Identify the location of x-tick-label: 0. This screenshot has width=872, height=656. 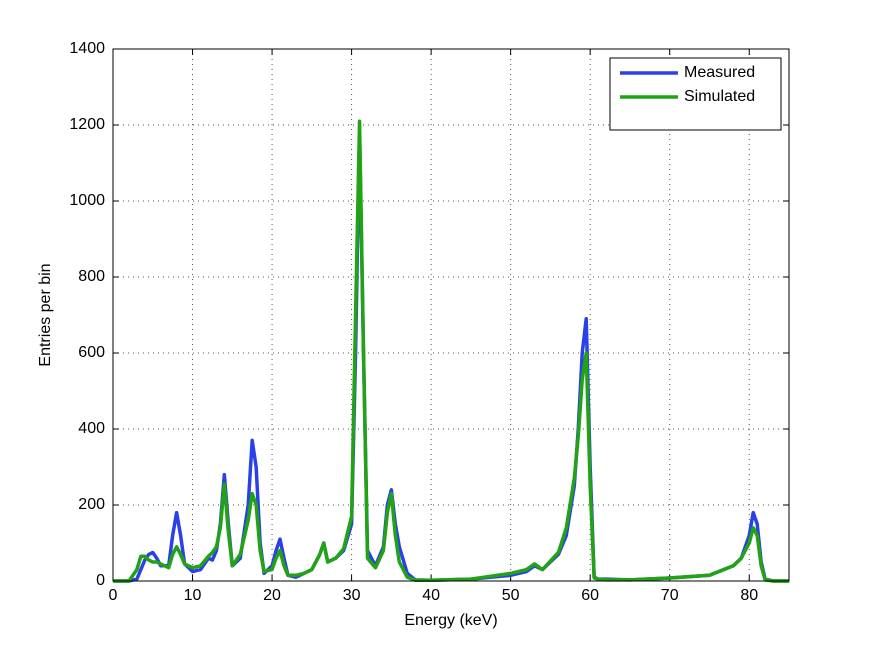
(113, 595).